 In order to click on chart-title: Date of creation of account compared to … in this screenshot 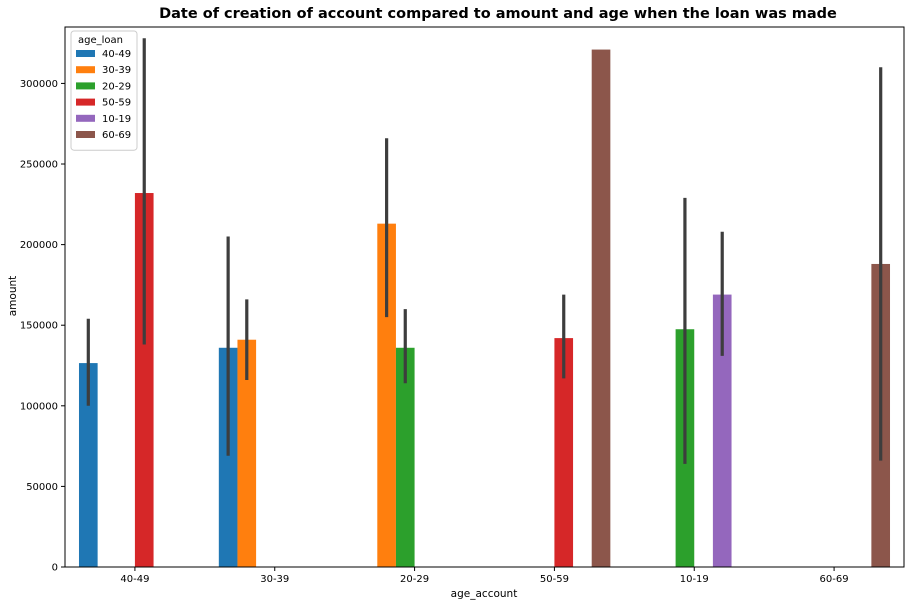, I will do `click(498, 14)`.